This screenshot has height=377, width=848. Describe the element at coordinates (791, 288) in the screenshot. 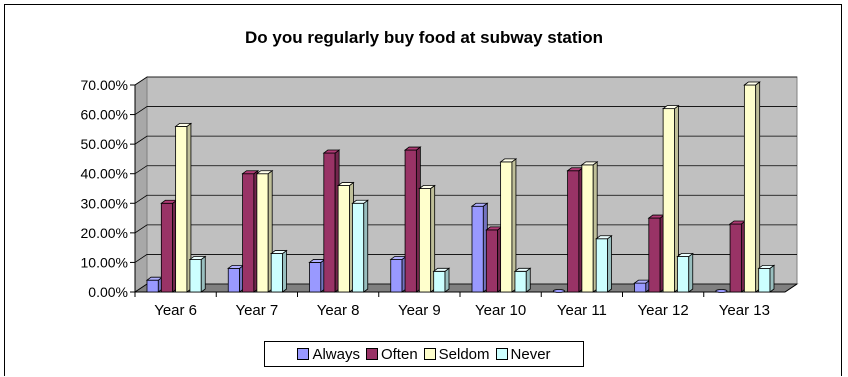

I see `x-axis-edge` at that location.